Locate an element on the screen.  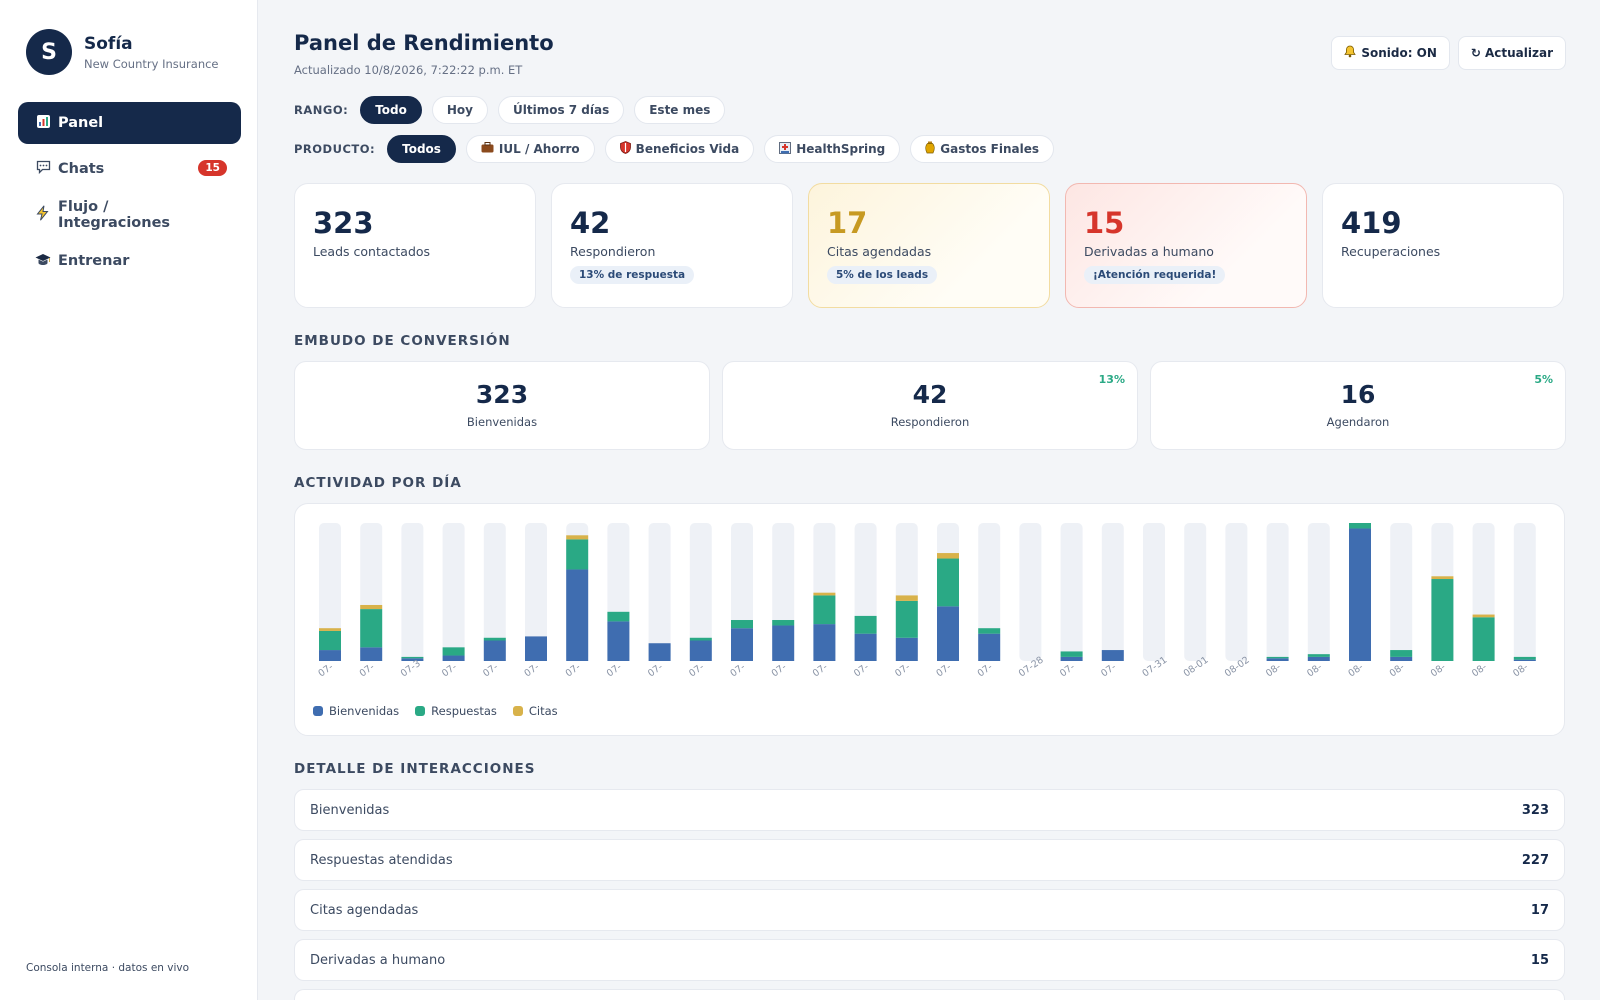
sidebar-item-label: Entrenar is located at coordinates (94, 261).